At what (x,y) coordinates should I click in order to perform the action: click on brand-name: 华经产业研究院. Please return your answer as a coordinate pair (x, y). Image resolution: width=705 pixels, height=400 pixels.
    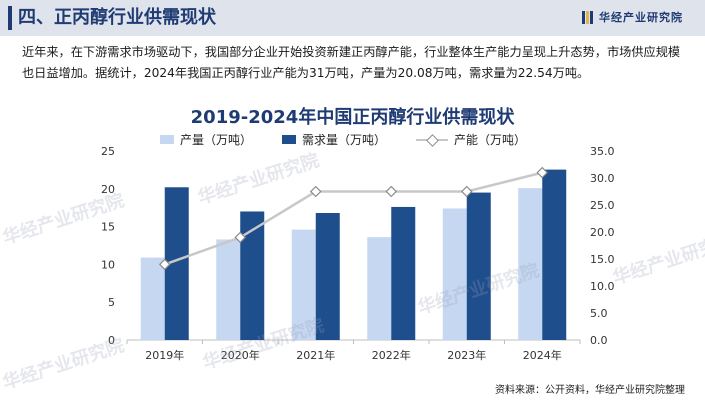
    Looking at the image, I should click on (641, 17).